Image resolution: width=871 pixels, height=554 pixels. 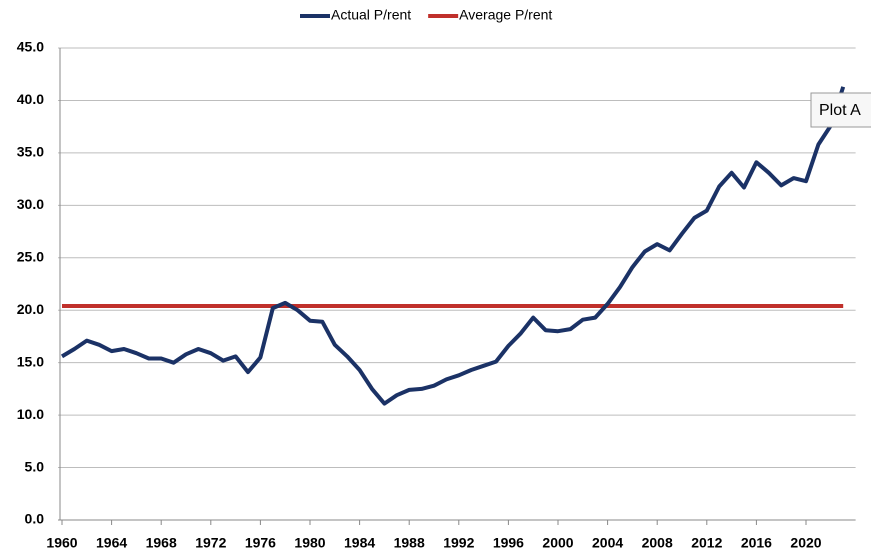 I want to click on y-tick-label: 45.0, so click(x=30, y=47).